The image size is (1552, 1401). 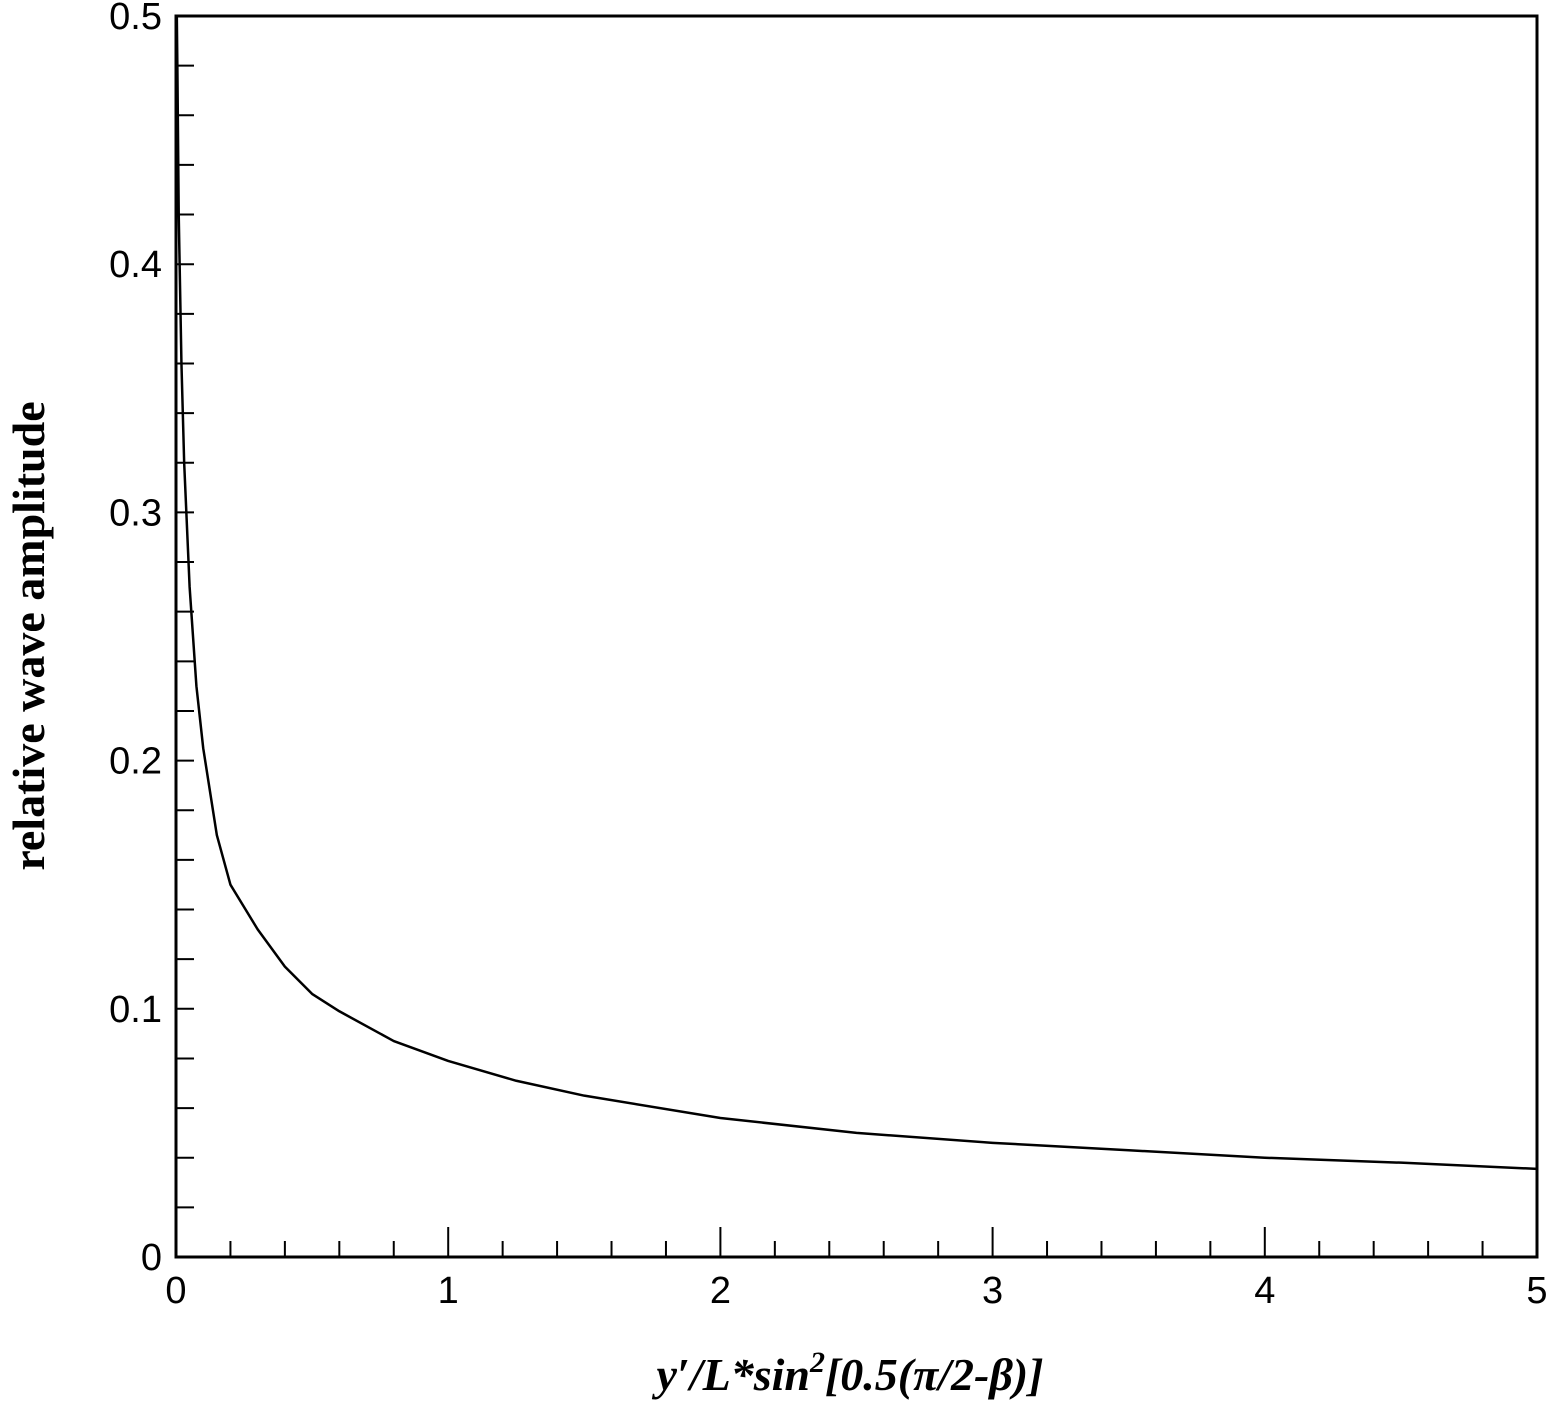 What do you see at coordinates (1536, 1291) in the screenshot?
I see `x-tick-label: 5` at bounding box center [1536, 1291].